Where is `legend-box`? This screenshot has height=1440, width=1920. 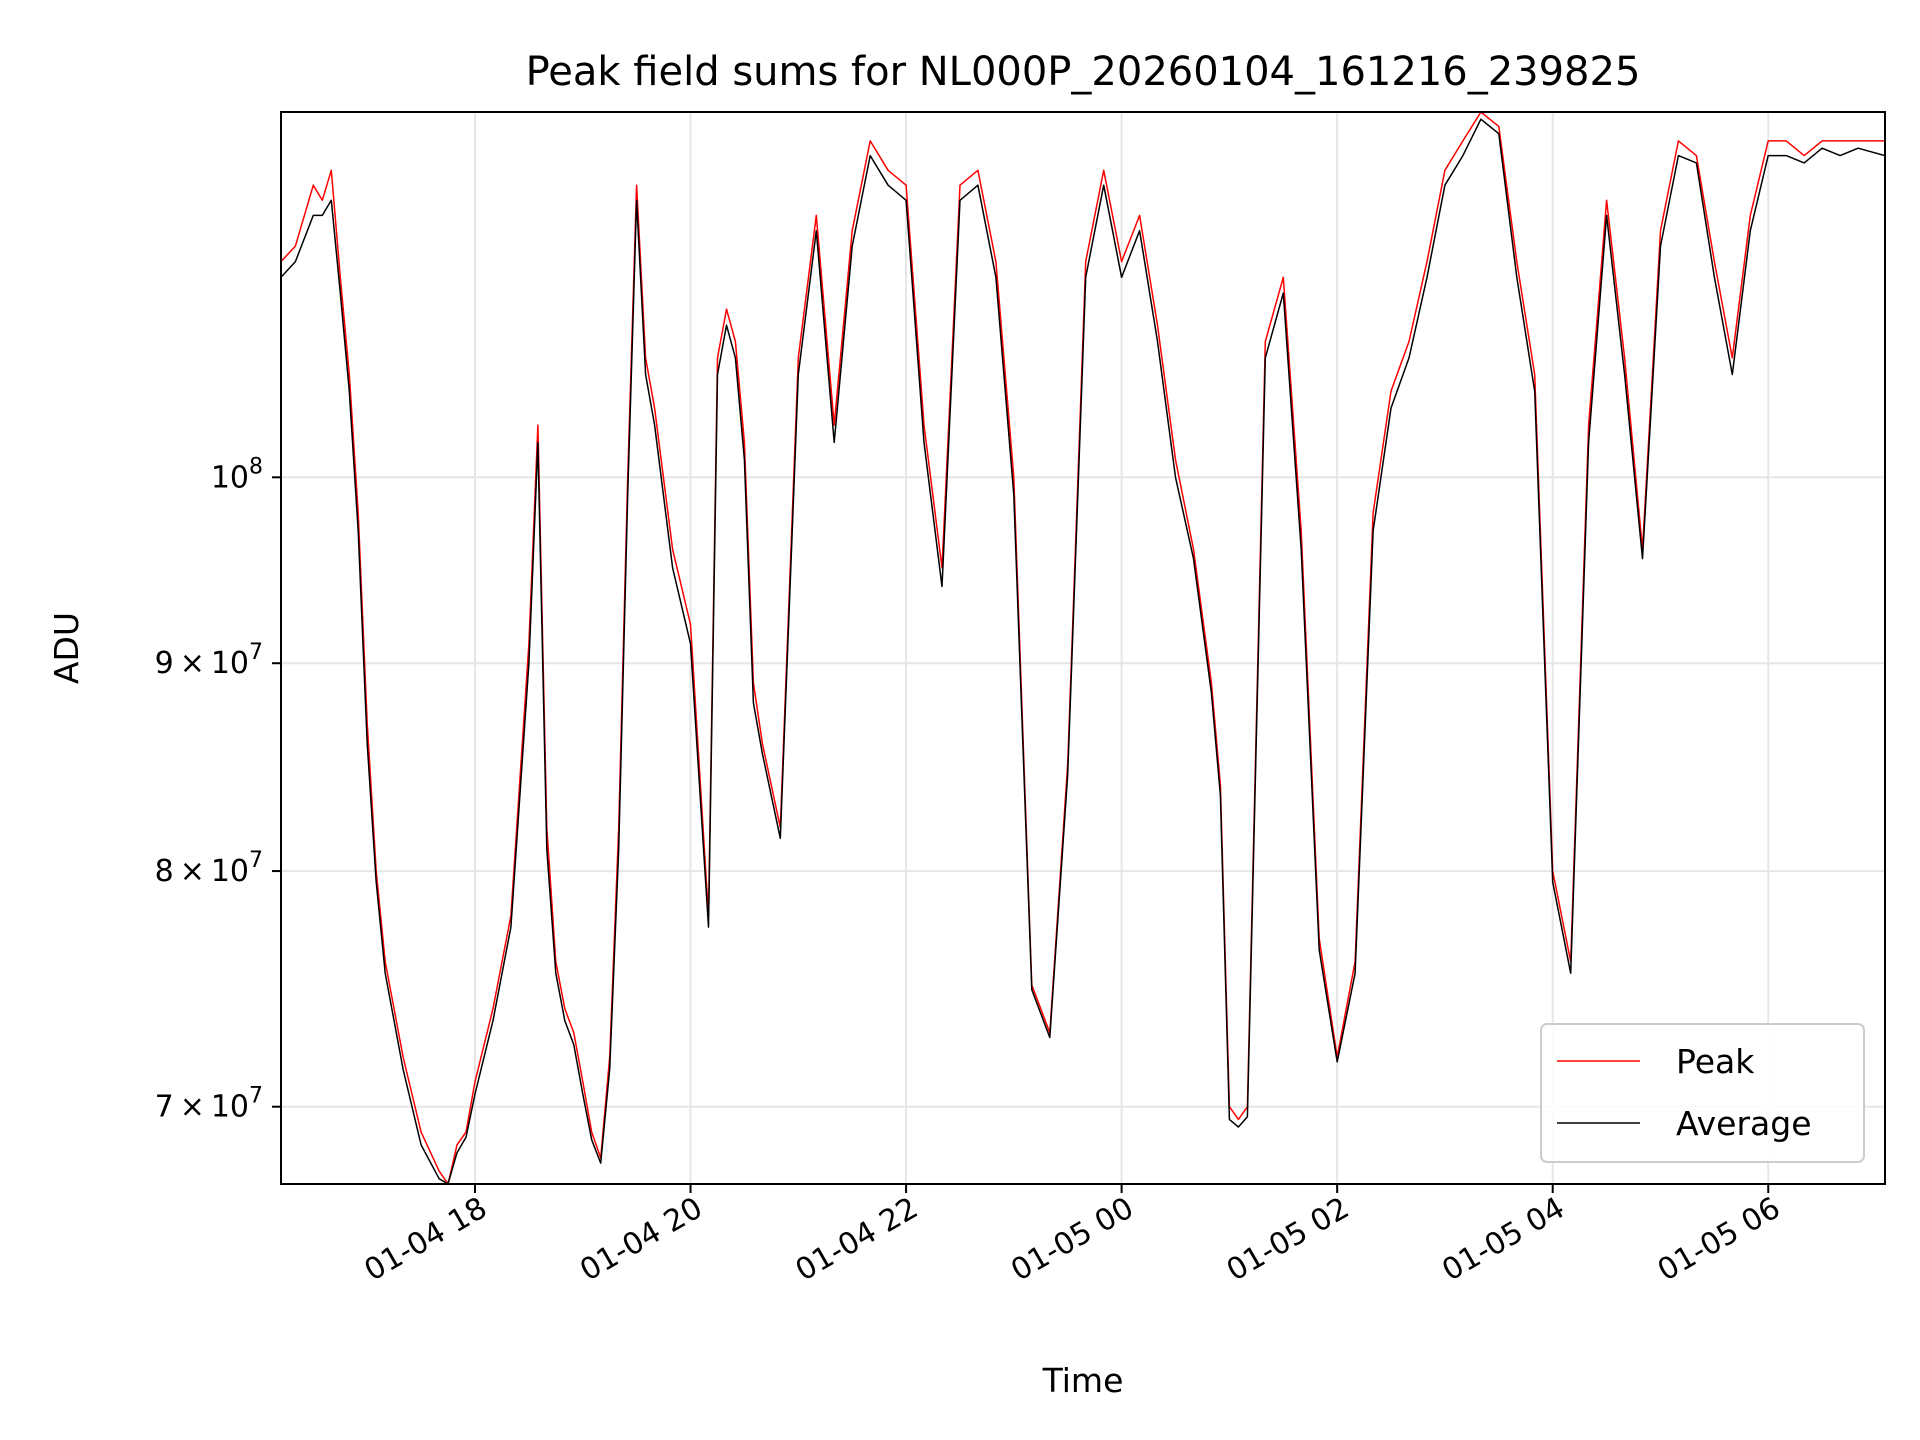
legend-box is located at coordinates (1702, 1093).